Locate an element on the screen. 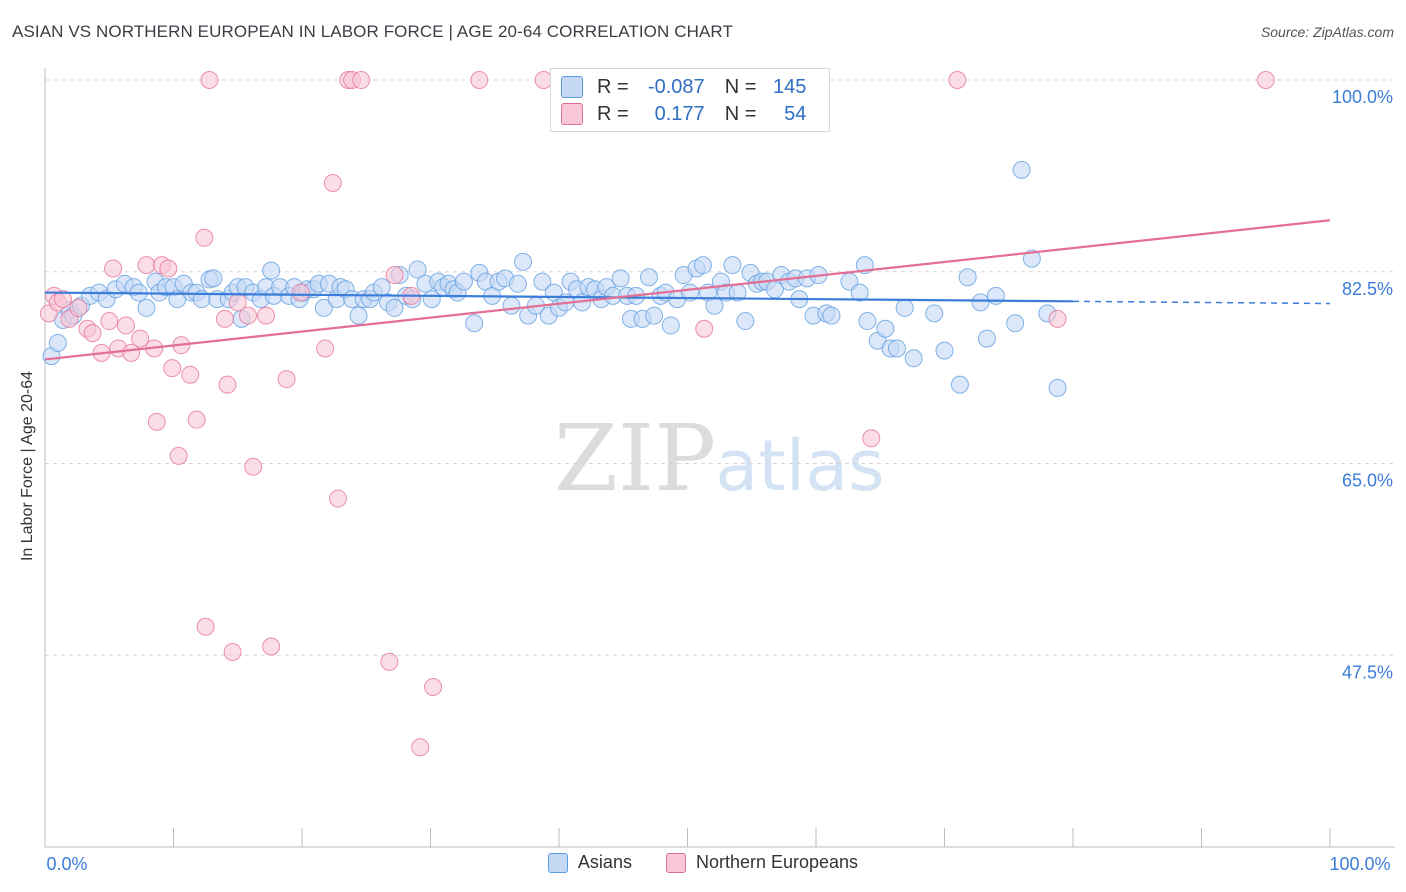 The height and width of the screenshot is (892, 1406). stats-legend: R = -0.087 N = 145 R = 0.177 N = 54 is located at coordinates (690, 100).